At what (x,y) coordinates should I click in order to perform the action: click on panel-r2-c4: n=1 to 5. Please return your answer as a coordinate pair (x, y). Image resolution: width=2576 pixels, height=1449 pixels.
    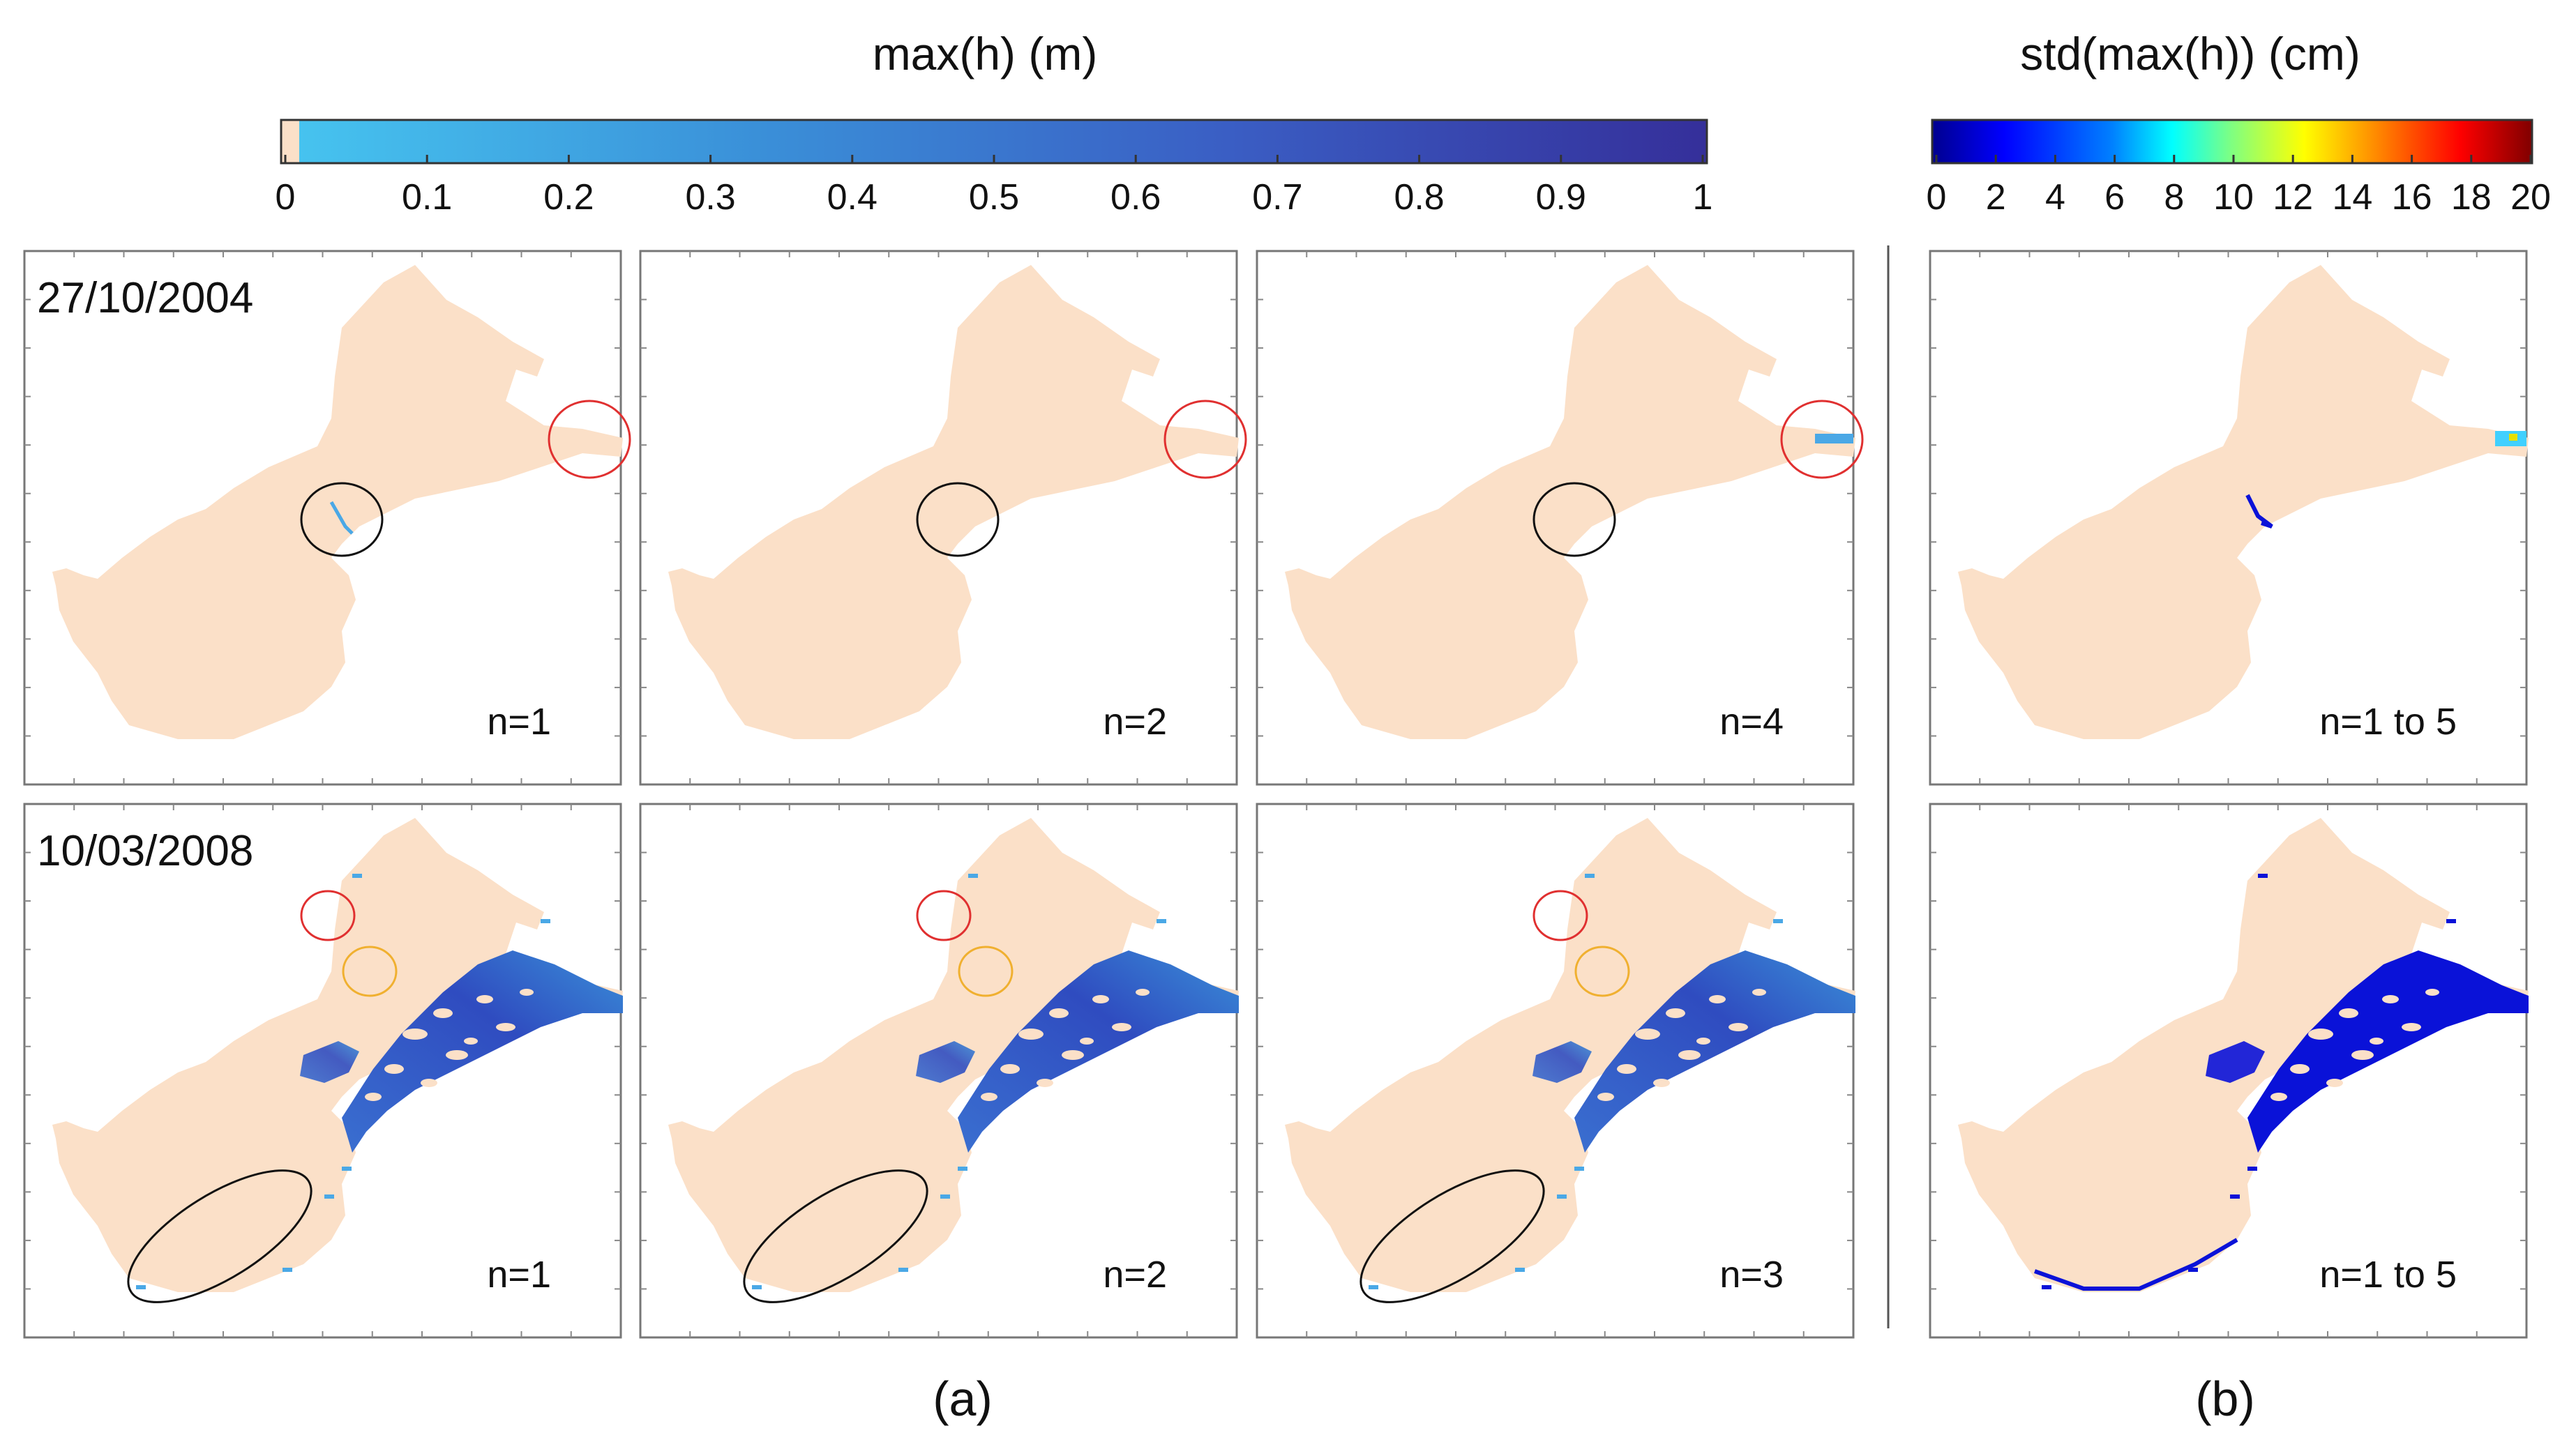
    Looking at the image, I should click on (2229, 1071).